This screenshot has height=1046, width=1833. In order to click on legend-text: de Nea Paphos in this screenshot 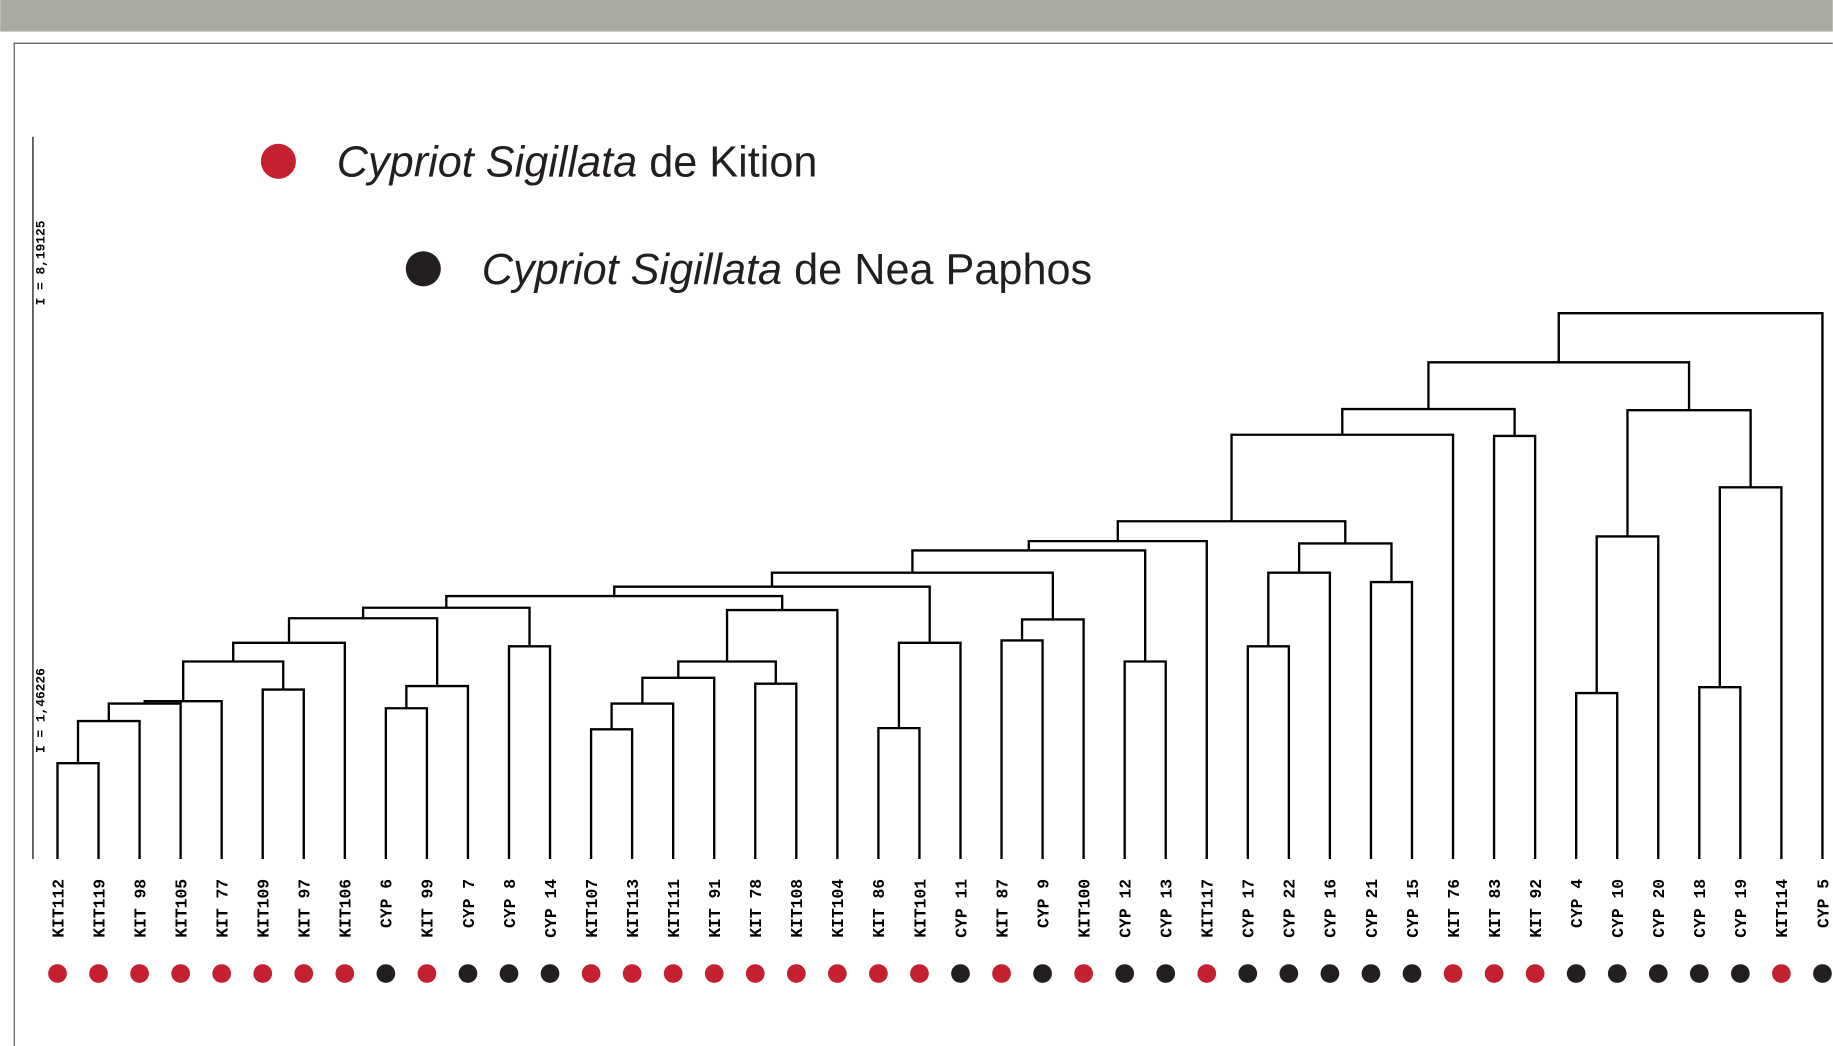, I will do `click(943, 270)`.